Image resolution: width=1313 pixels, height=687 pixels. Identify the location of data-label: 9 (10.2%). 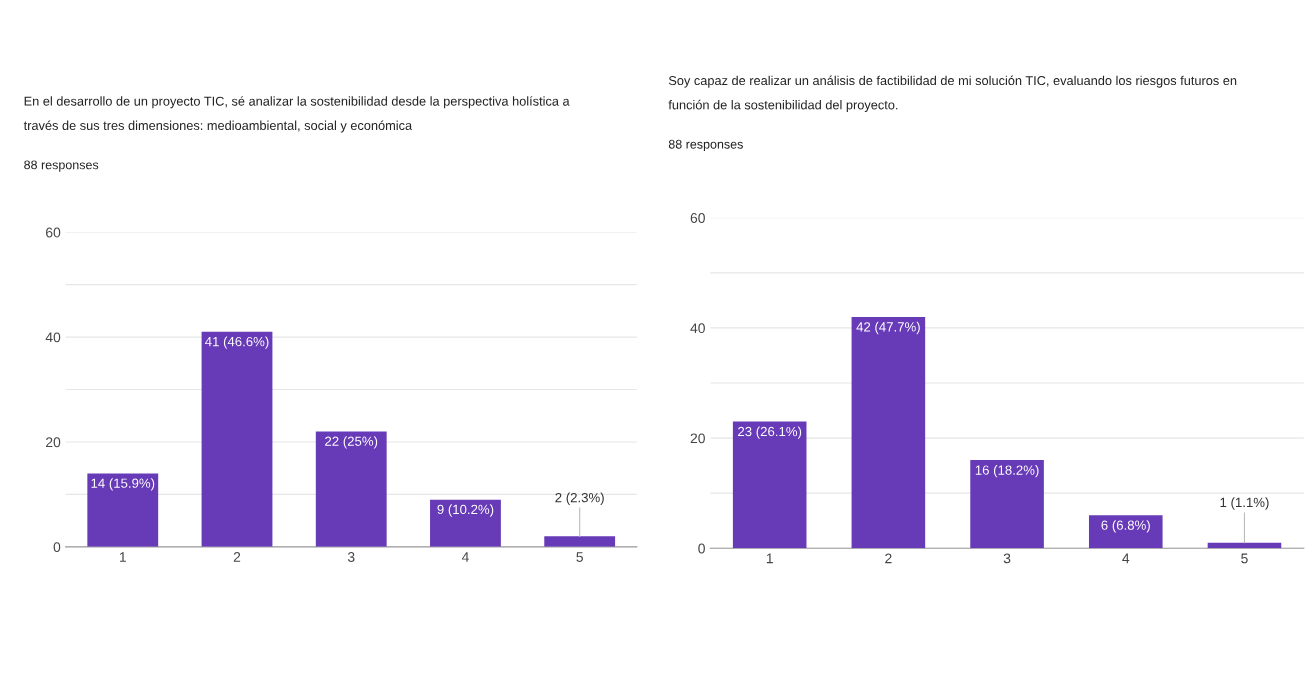
(465, 510).